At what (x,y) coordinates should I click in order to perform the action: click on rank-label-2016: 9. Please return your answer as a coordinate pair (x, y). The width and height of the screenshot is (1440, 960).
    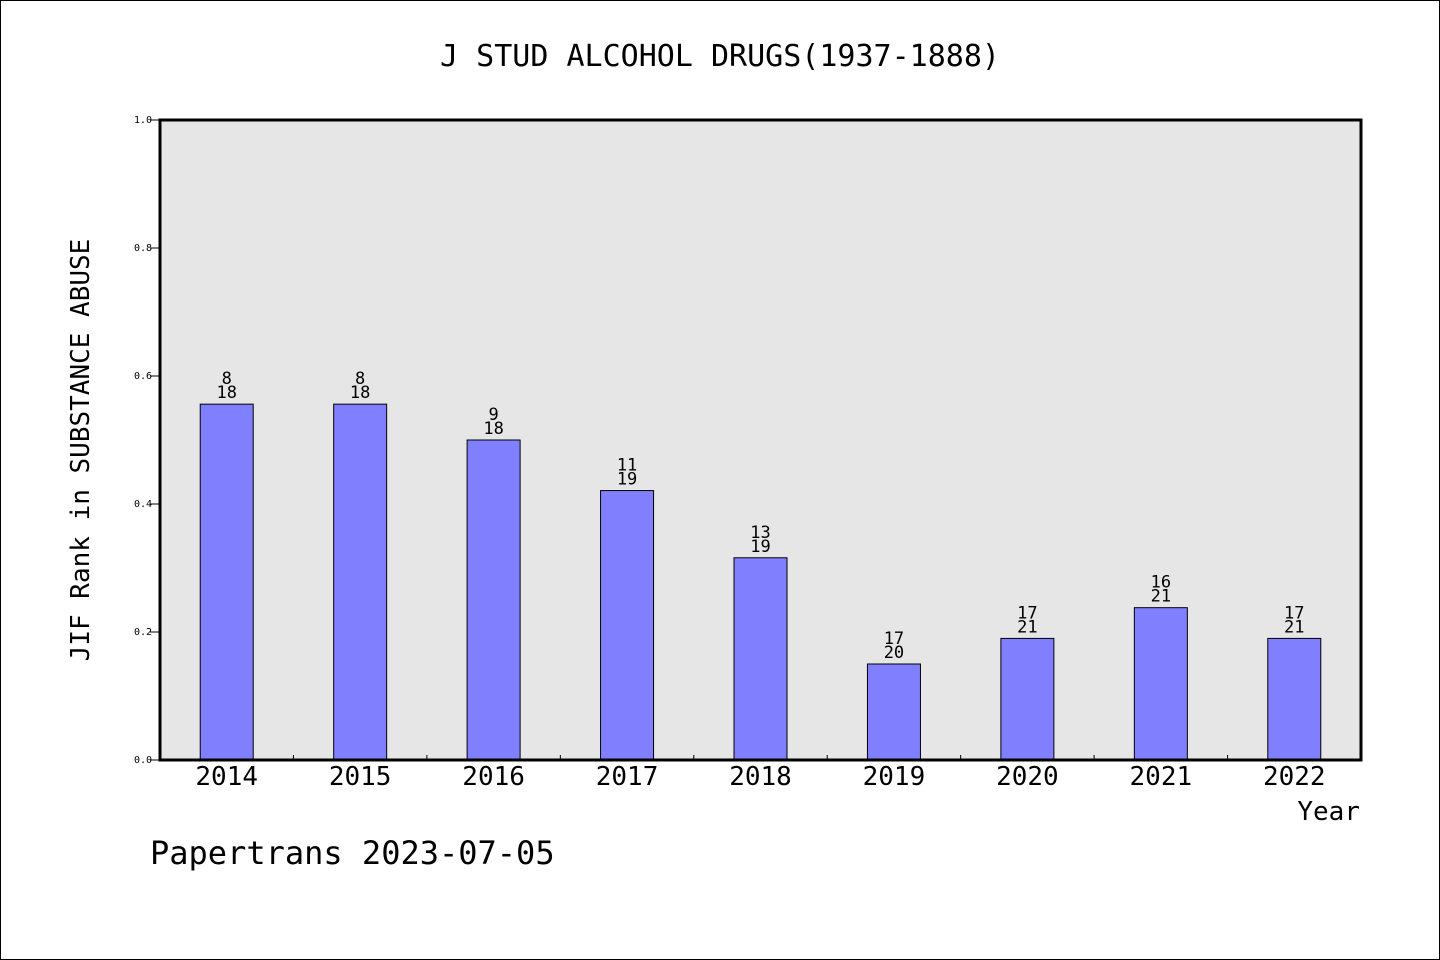
    Looking at the image, I should click on (493, 415).